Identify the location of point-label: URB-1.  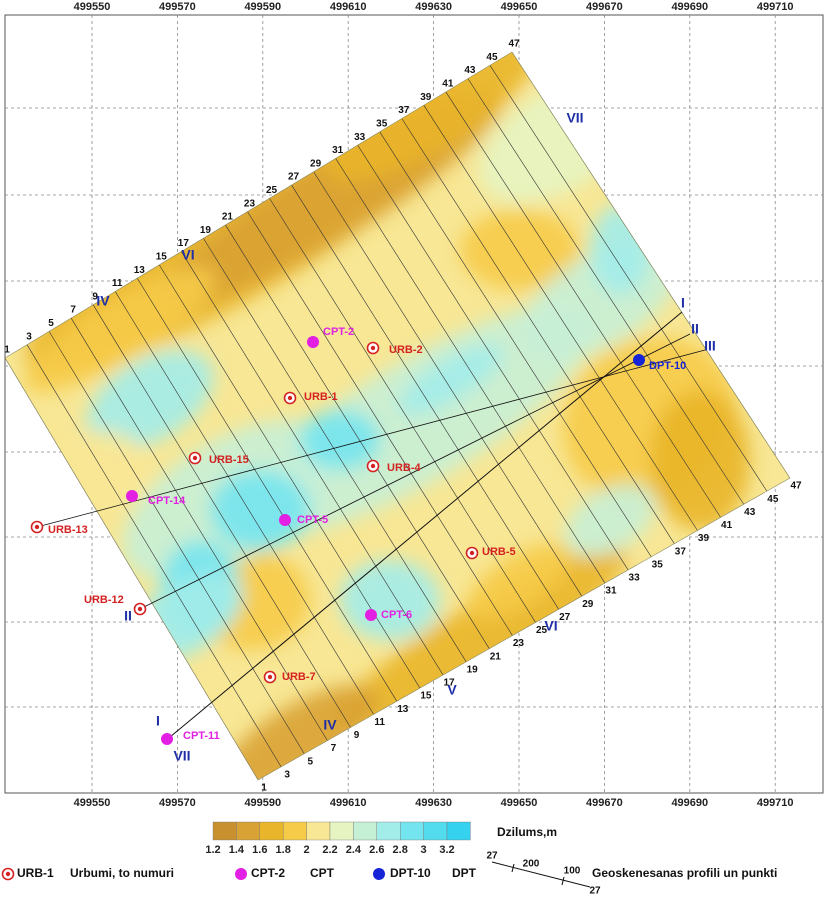
(321, 397).